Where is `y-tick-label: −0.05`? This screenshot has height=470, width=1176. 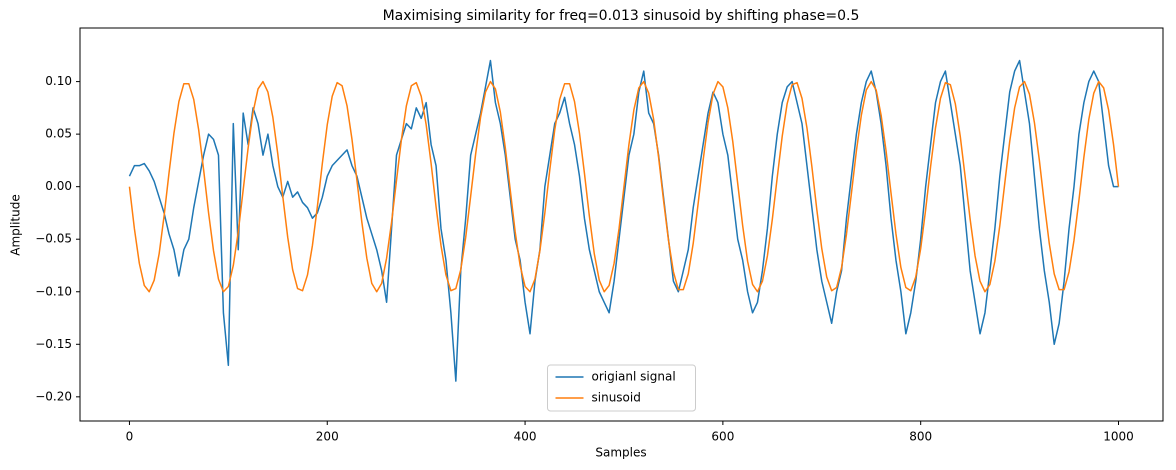 y-tick-label: −0.05 is located at coordinates (53, 239).